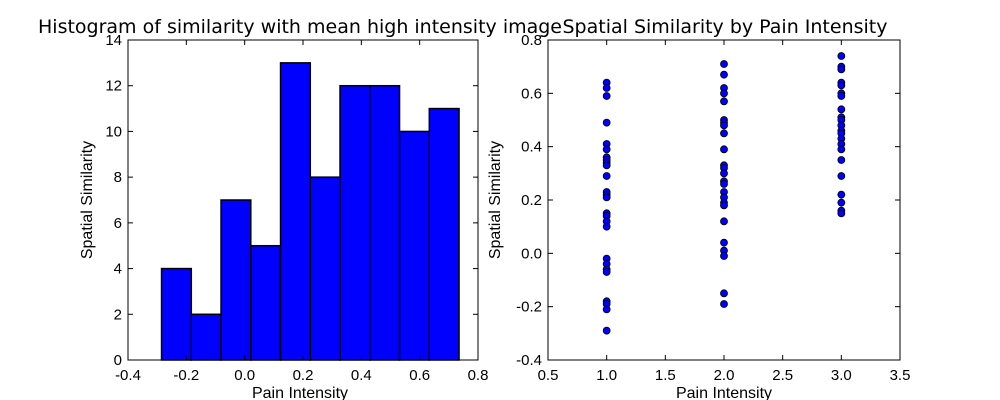 The height and width of the screenshot is (400, 1000). Describe the element at coordinates (113, 40) in the screenshot. I see `histogram-ytick-label: 14` at that location.